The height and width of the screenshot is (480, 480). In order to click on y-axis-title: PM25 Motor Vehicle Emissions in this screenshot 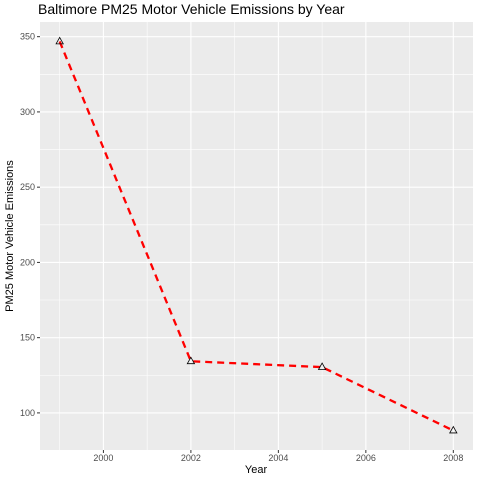, I will do `click(10, 236)`.